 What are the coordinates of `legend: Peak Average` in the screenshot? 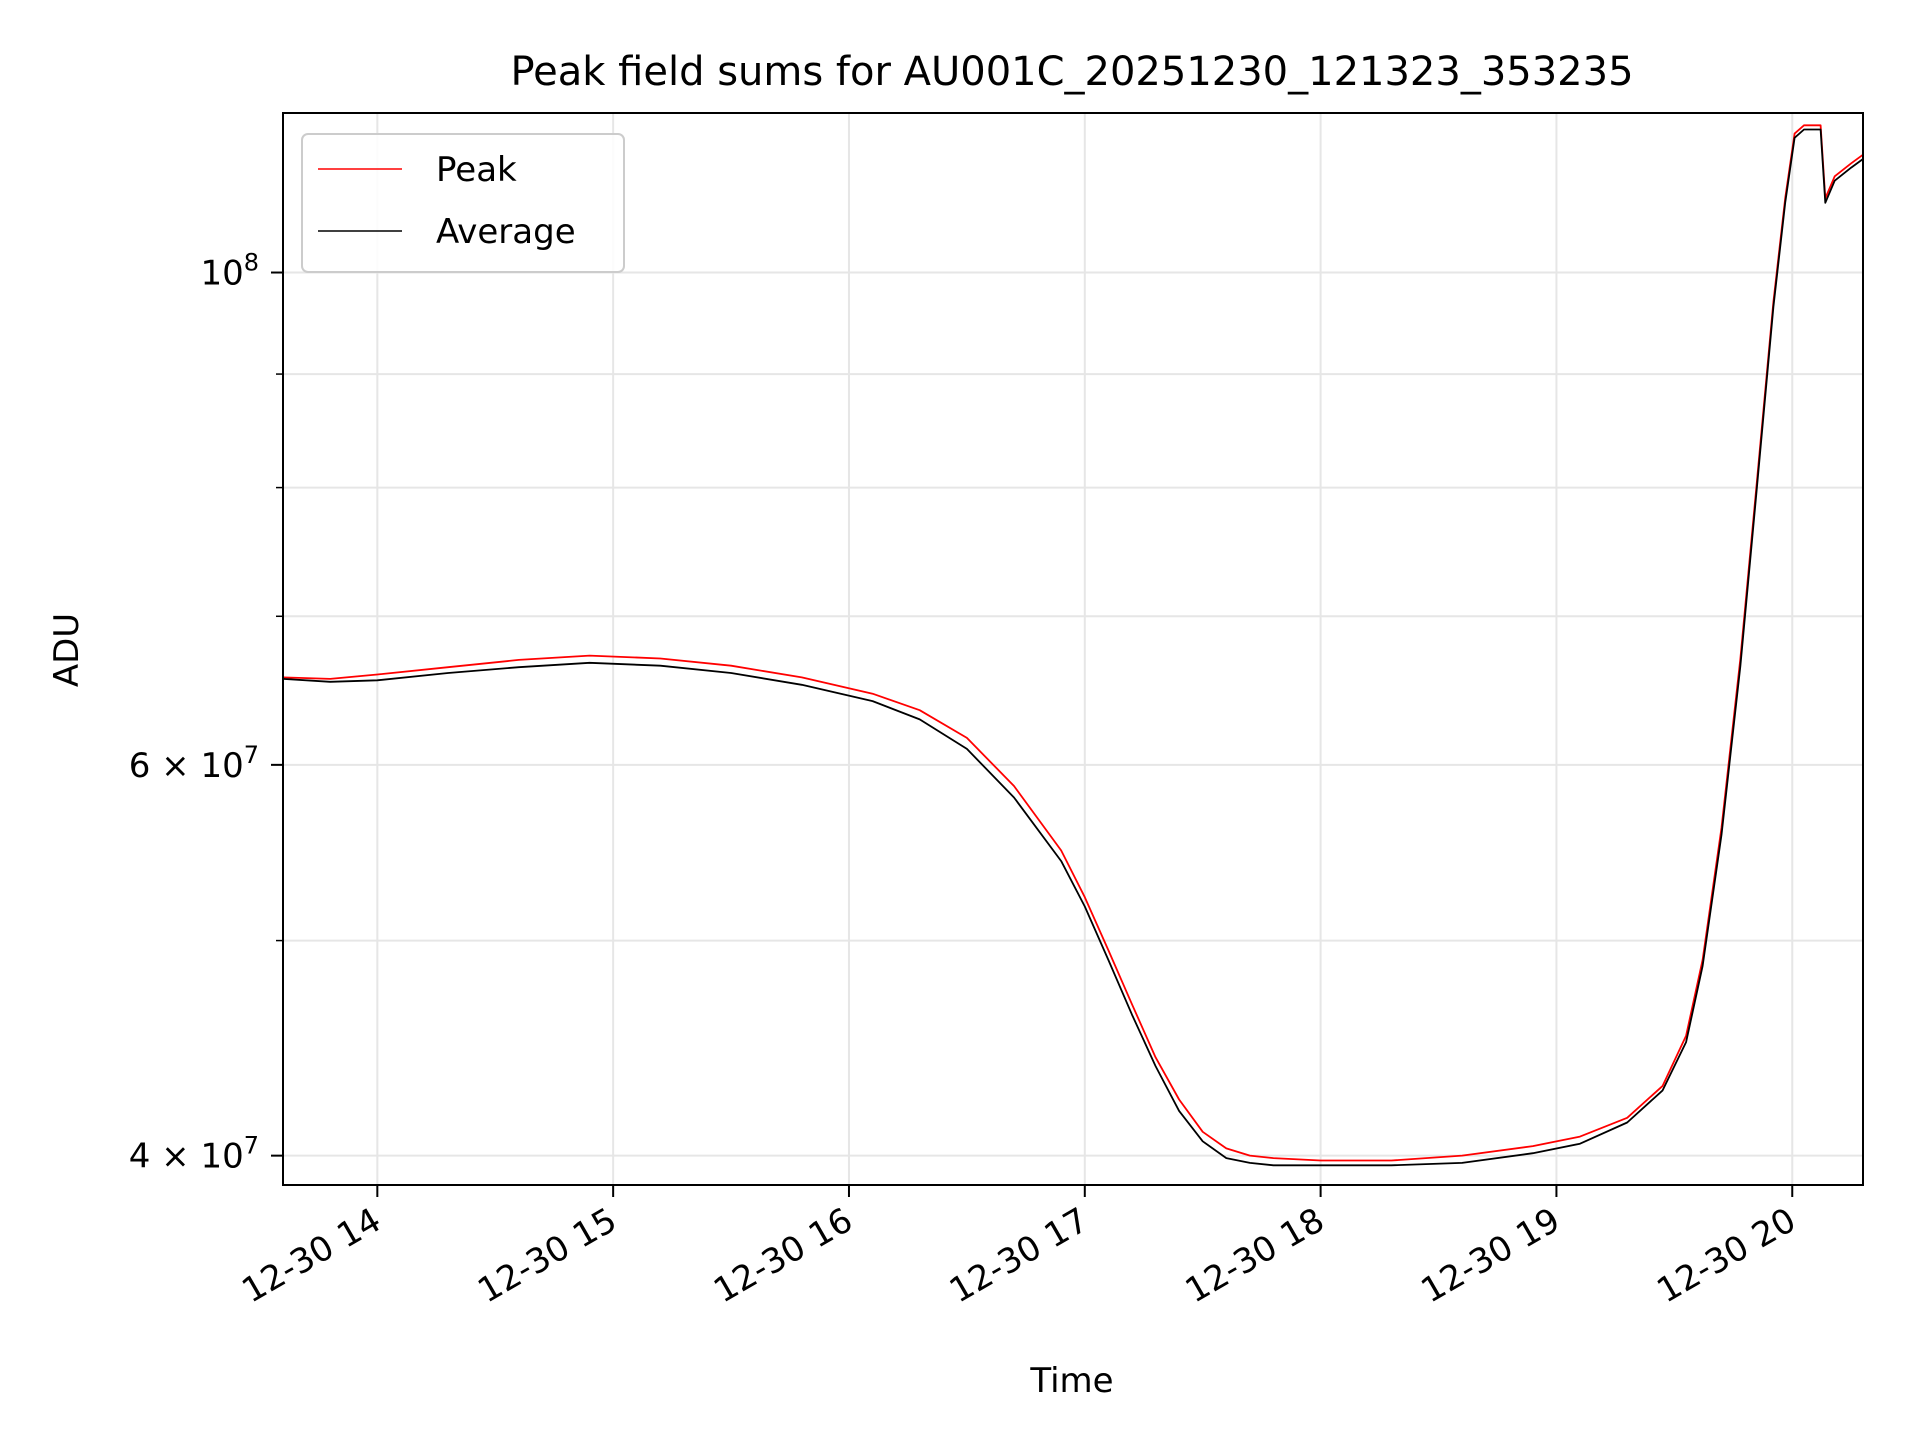 It's located at (463, 203).